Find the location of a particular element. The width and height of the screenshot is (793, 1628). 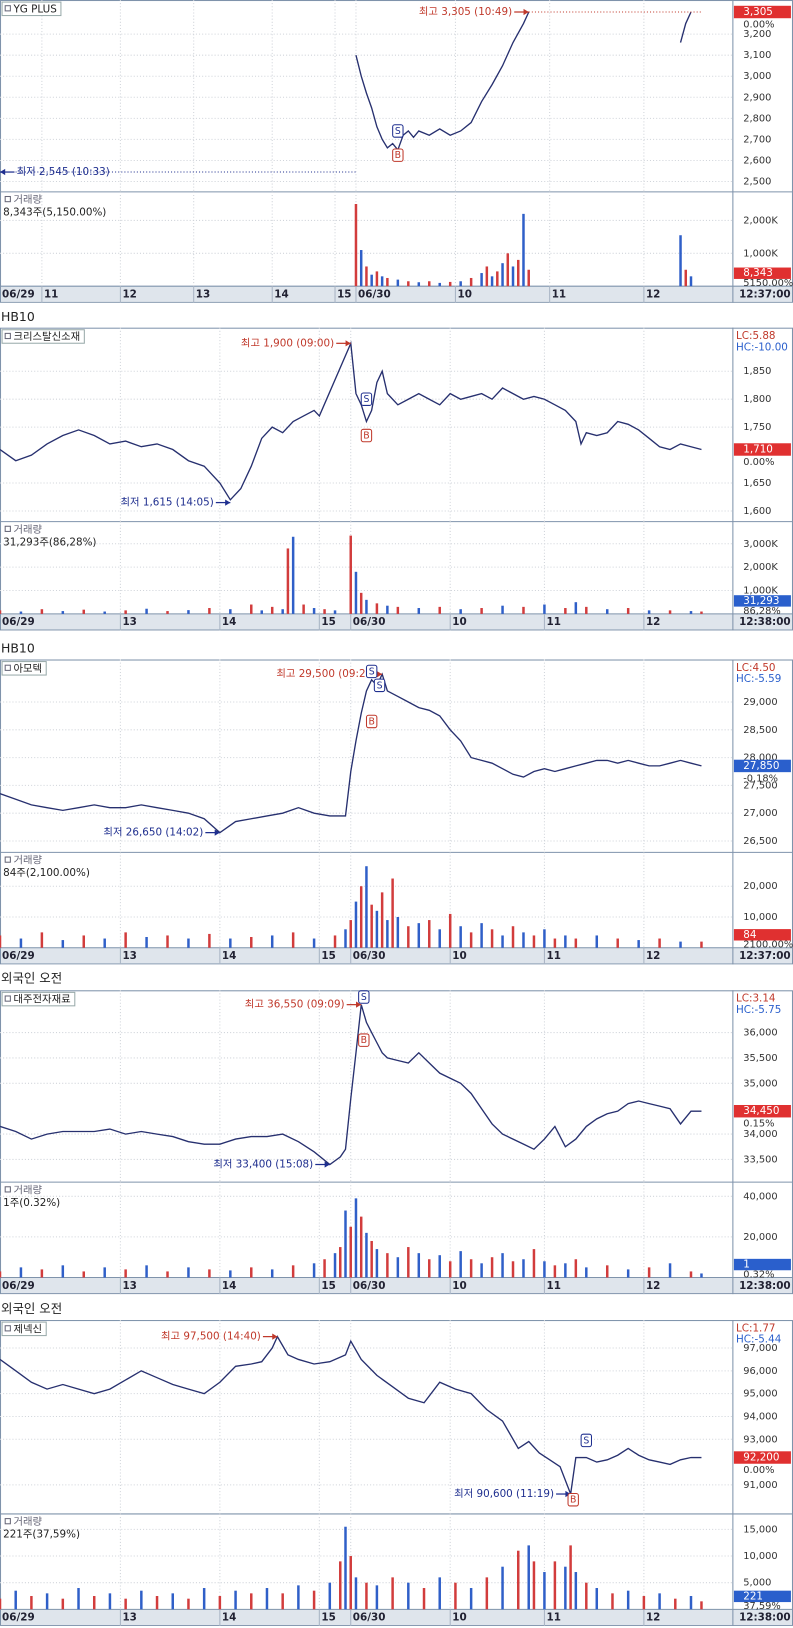

y-tick-label: 3,000 is located at coordinates (757, 76).